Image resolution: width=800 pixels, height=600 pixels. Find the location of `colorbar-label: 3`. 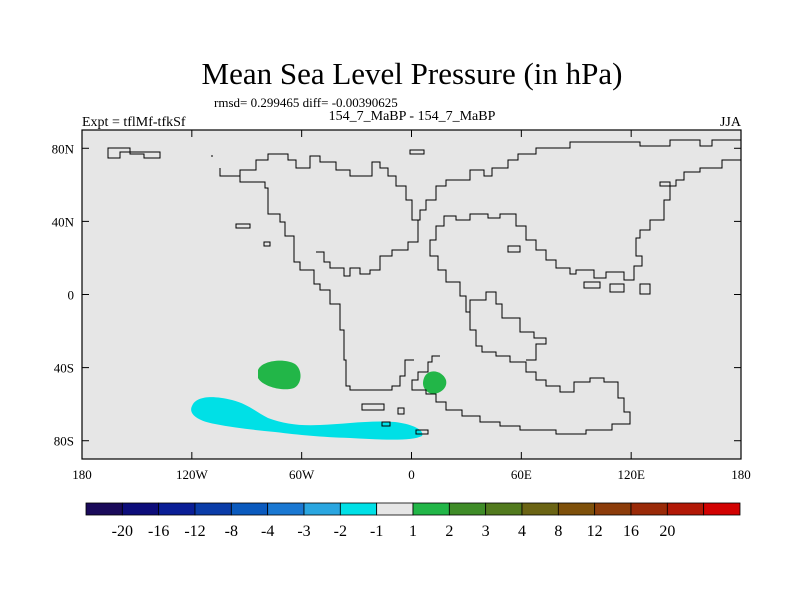

colorbar-label: 3 is located at coordinates (486, 531).